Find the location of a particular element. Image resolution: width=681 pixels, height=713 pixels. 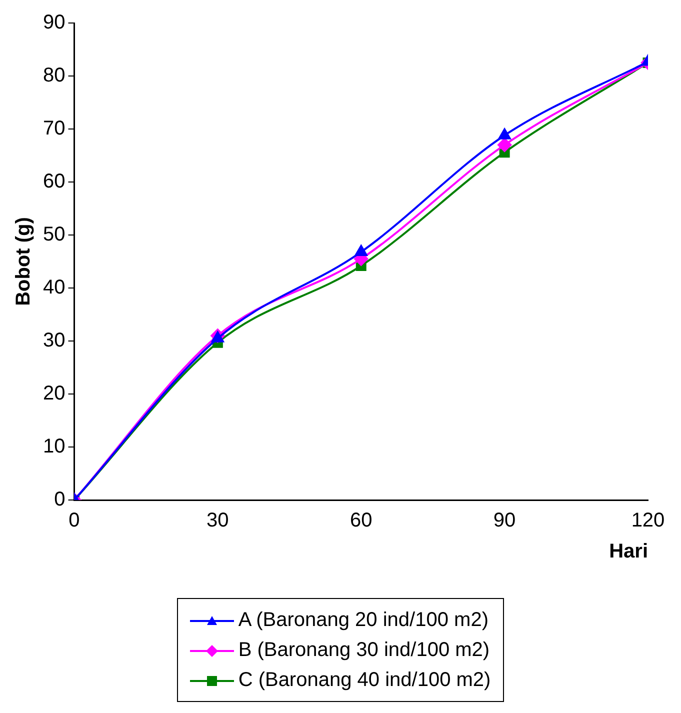

y-tick-label: 30 is located at coordinates (54, 341).